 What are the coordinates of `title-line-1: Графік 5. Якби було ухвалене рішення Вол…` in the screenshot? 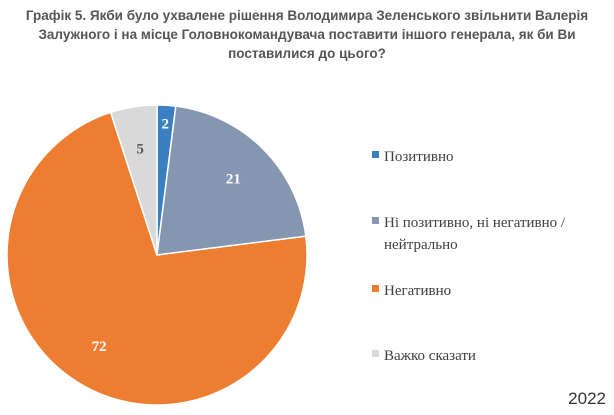 It's located at (307, 15).